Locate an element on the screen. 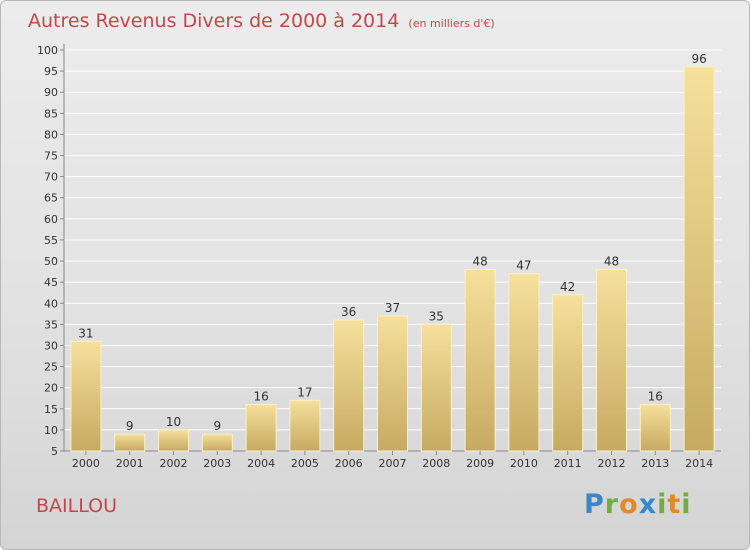 This screenshot has height=550, width=750. proxiti-logo: Proxiti is located at coordinates (638, 504).